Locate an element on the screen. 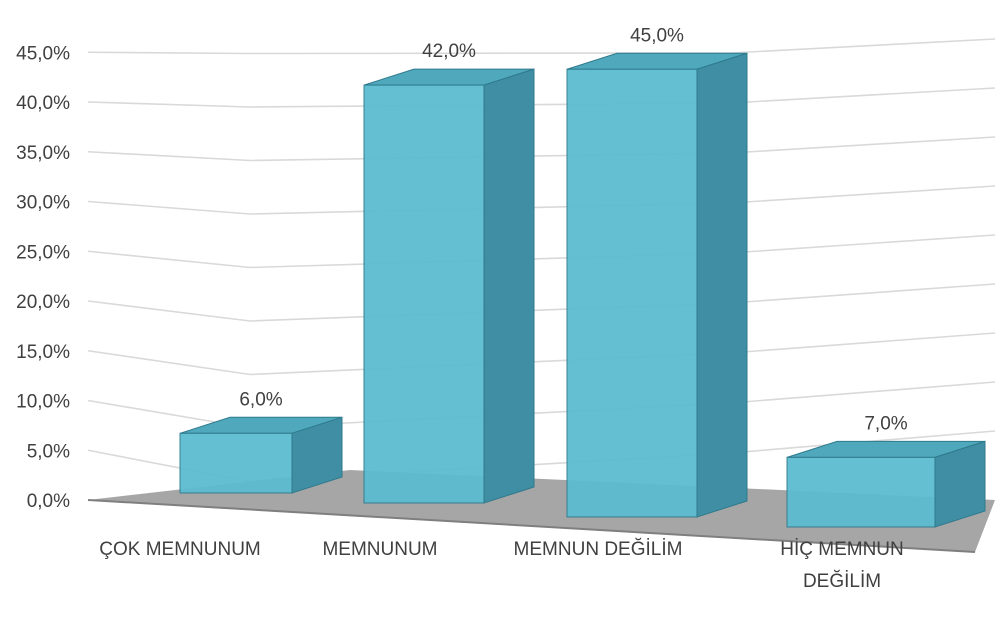 The height and width of the screenshot is (621, 998). chart-floor is located at coordinates (541, 511).